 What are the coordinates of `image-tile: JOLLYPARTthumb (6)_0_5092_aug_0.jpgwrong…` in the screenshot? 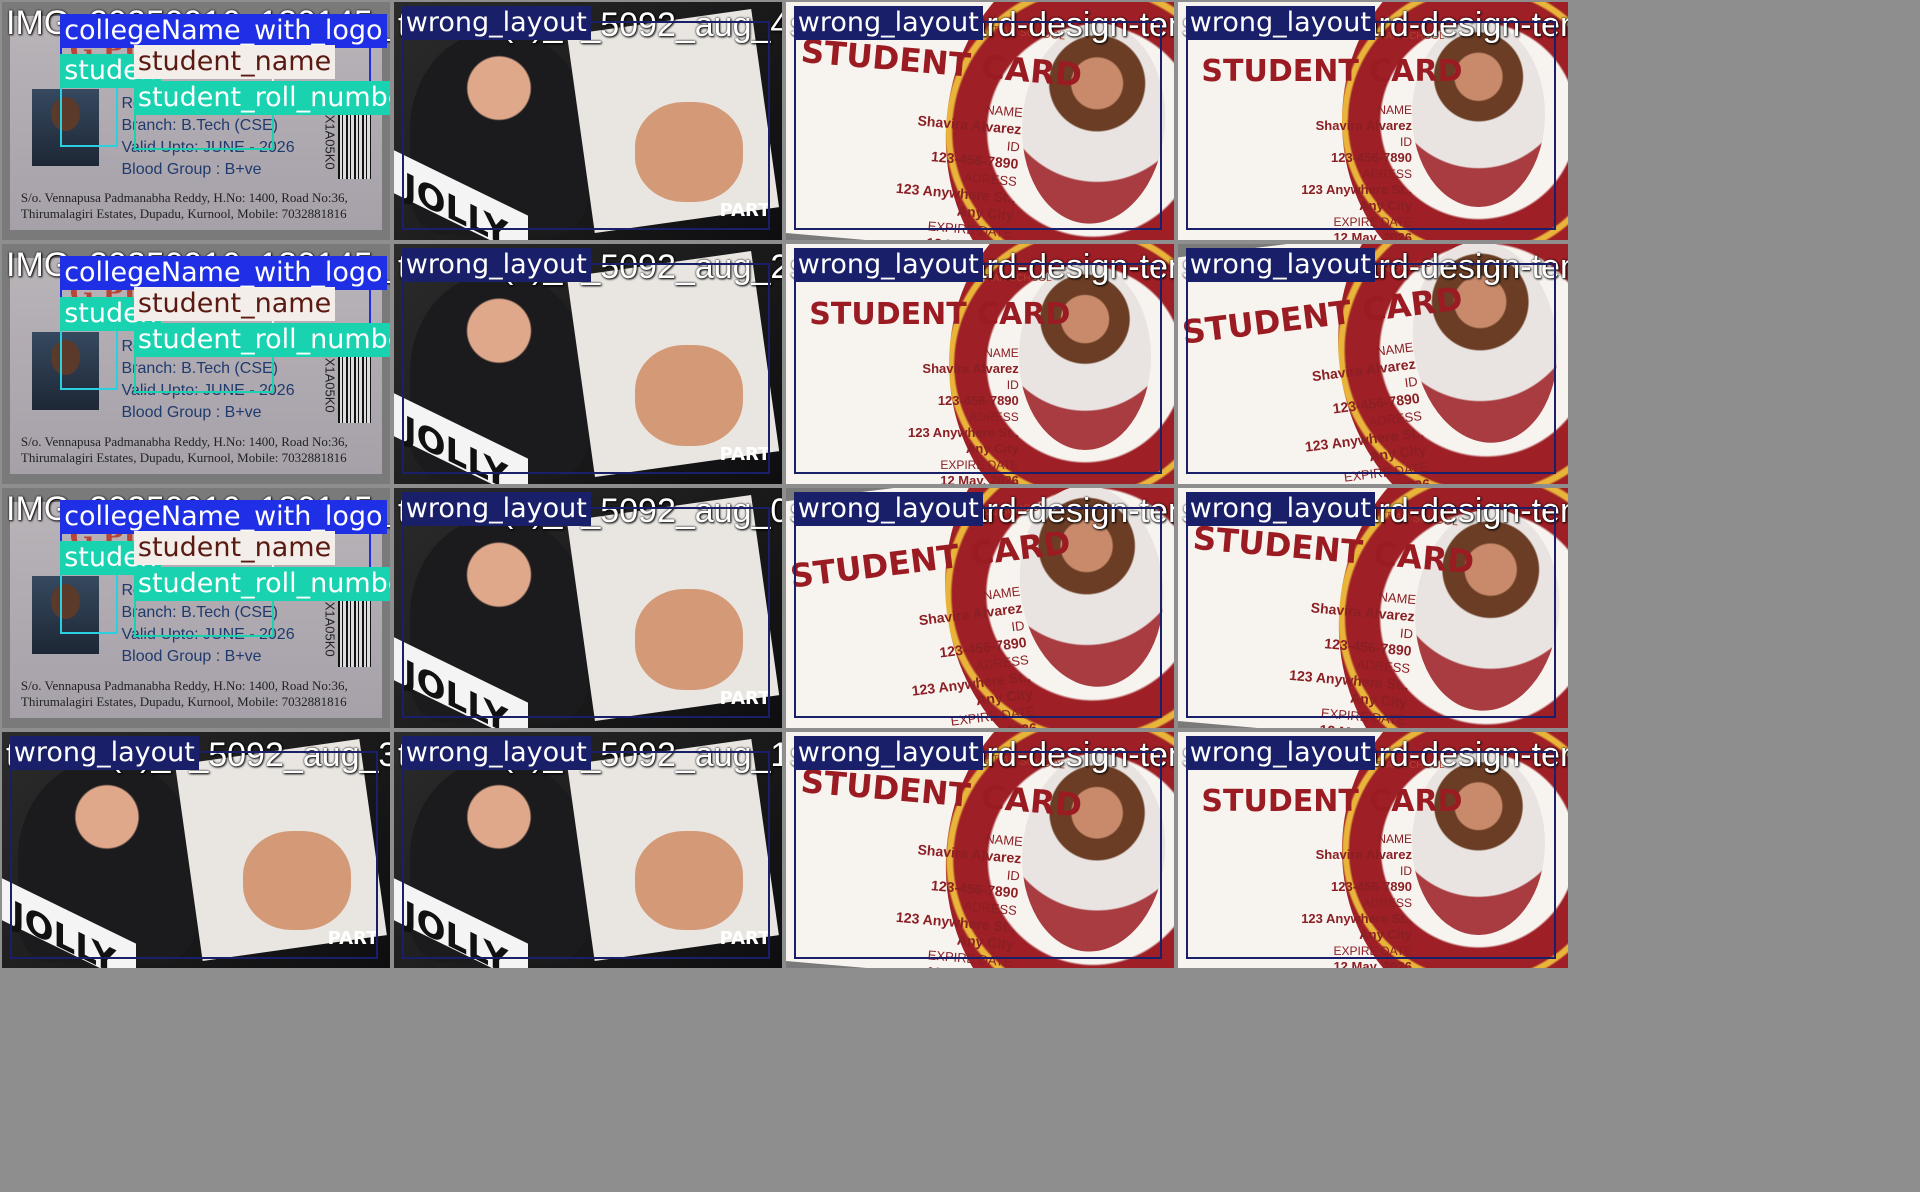 It's located at (588, 608).